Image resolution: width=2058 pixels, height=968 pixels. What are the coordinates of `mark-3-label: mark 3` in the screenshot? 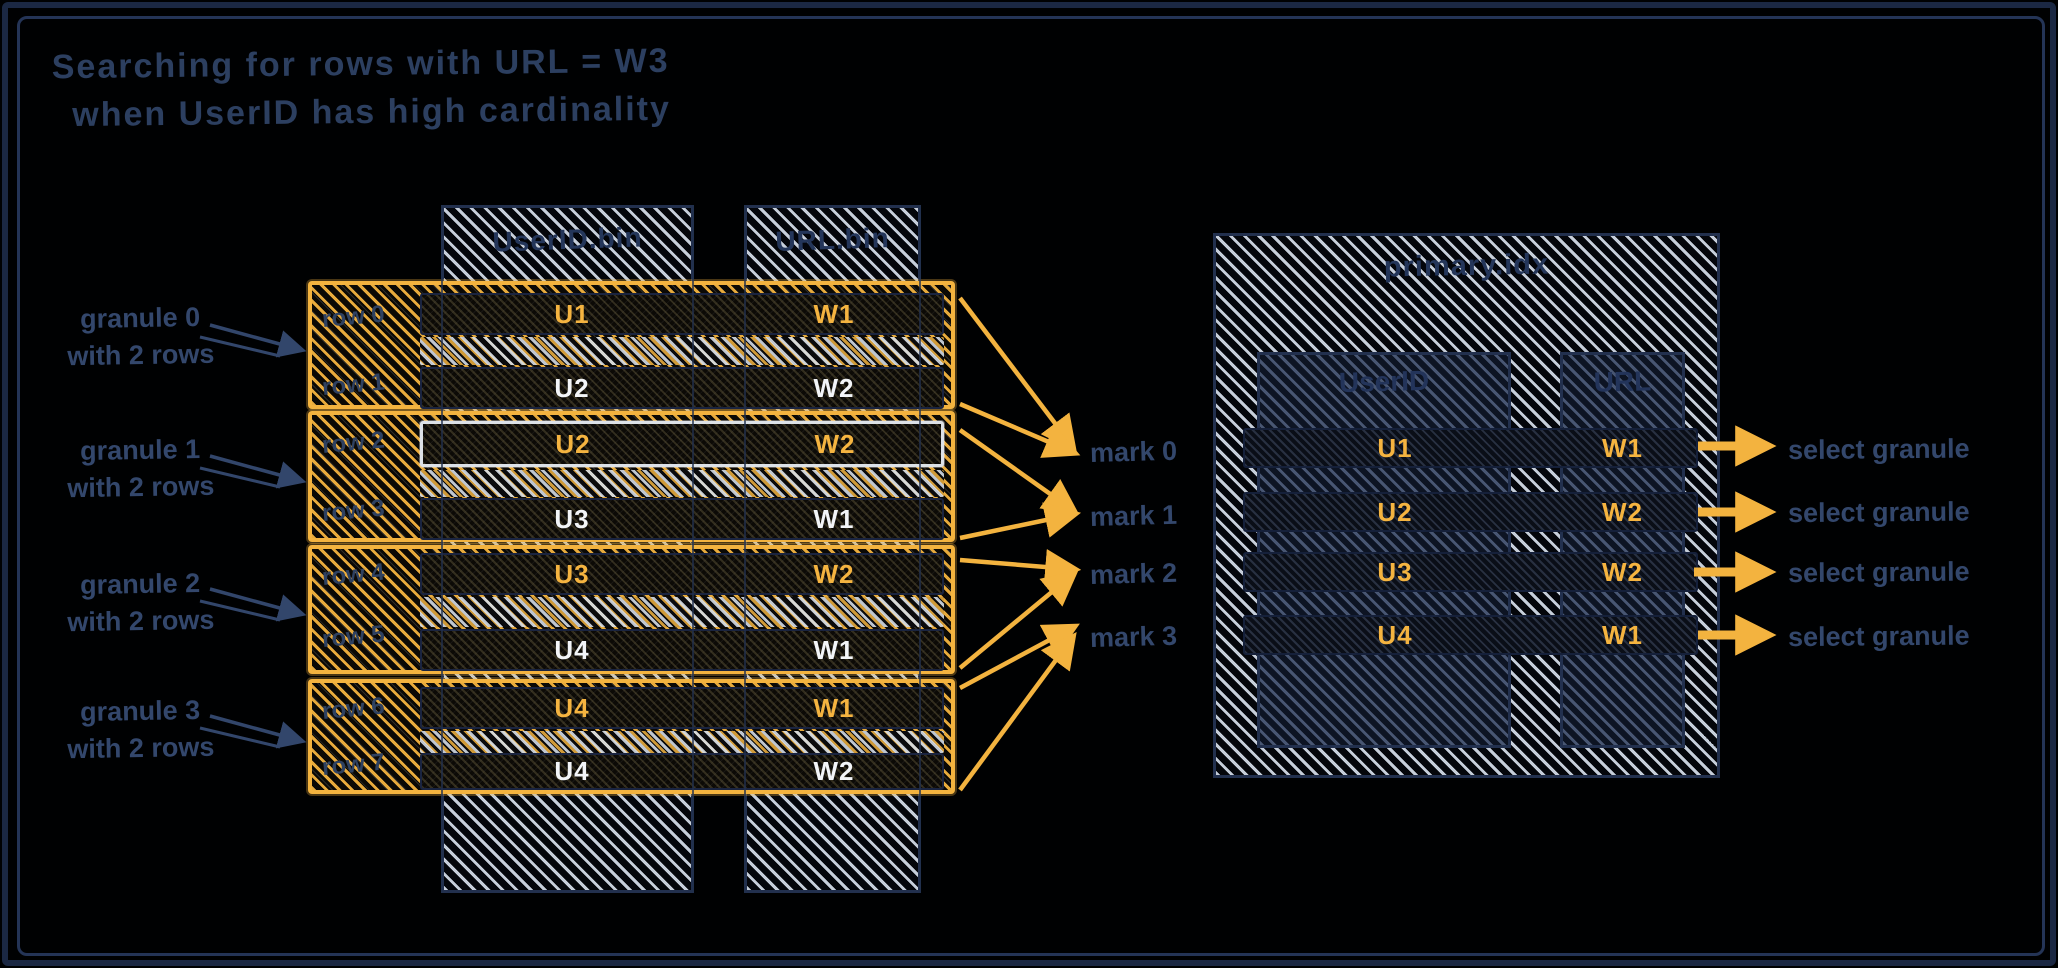 It's located at (1133, 636).